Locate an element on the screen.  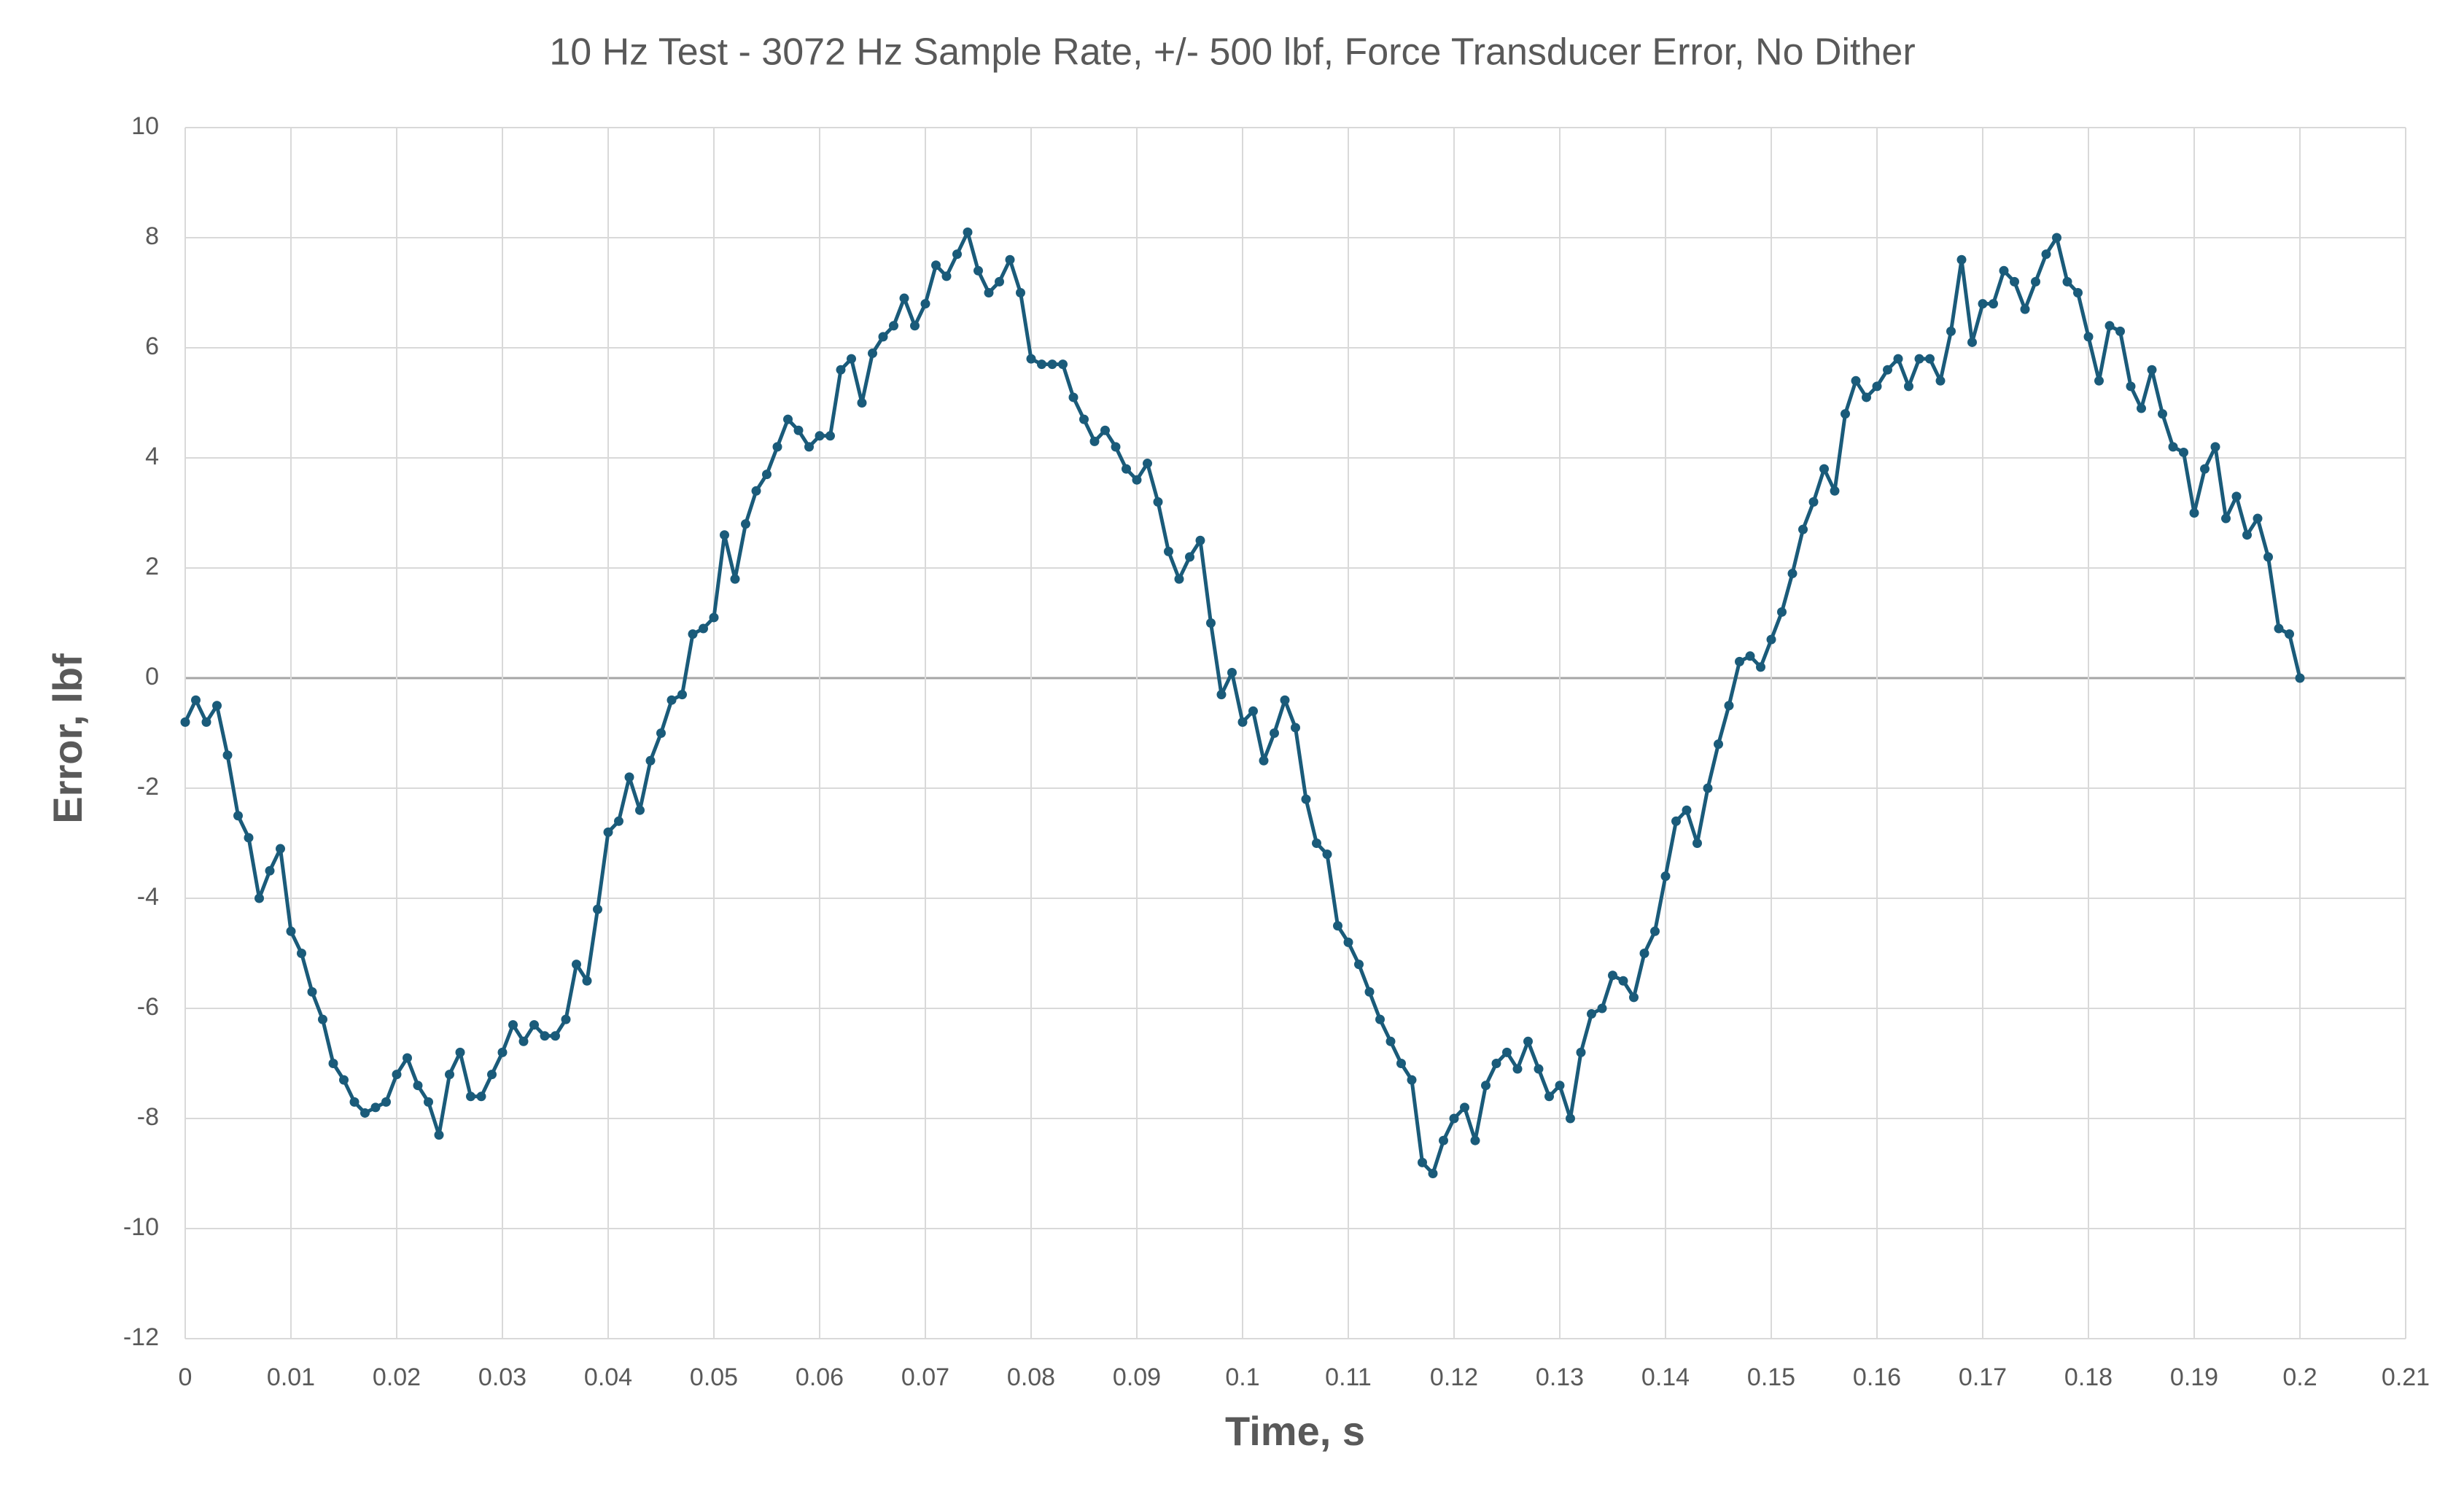
x-tick-label: 0.1 is located at coordinates (1242, 1377).